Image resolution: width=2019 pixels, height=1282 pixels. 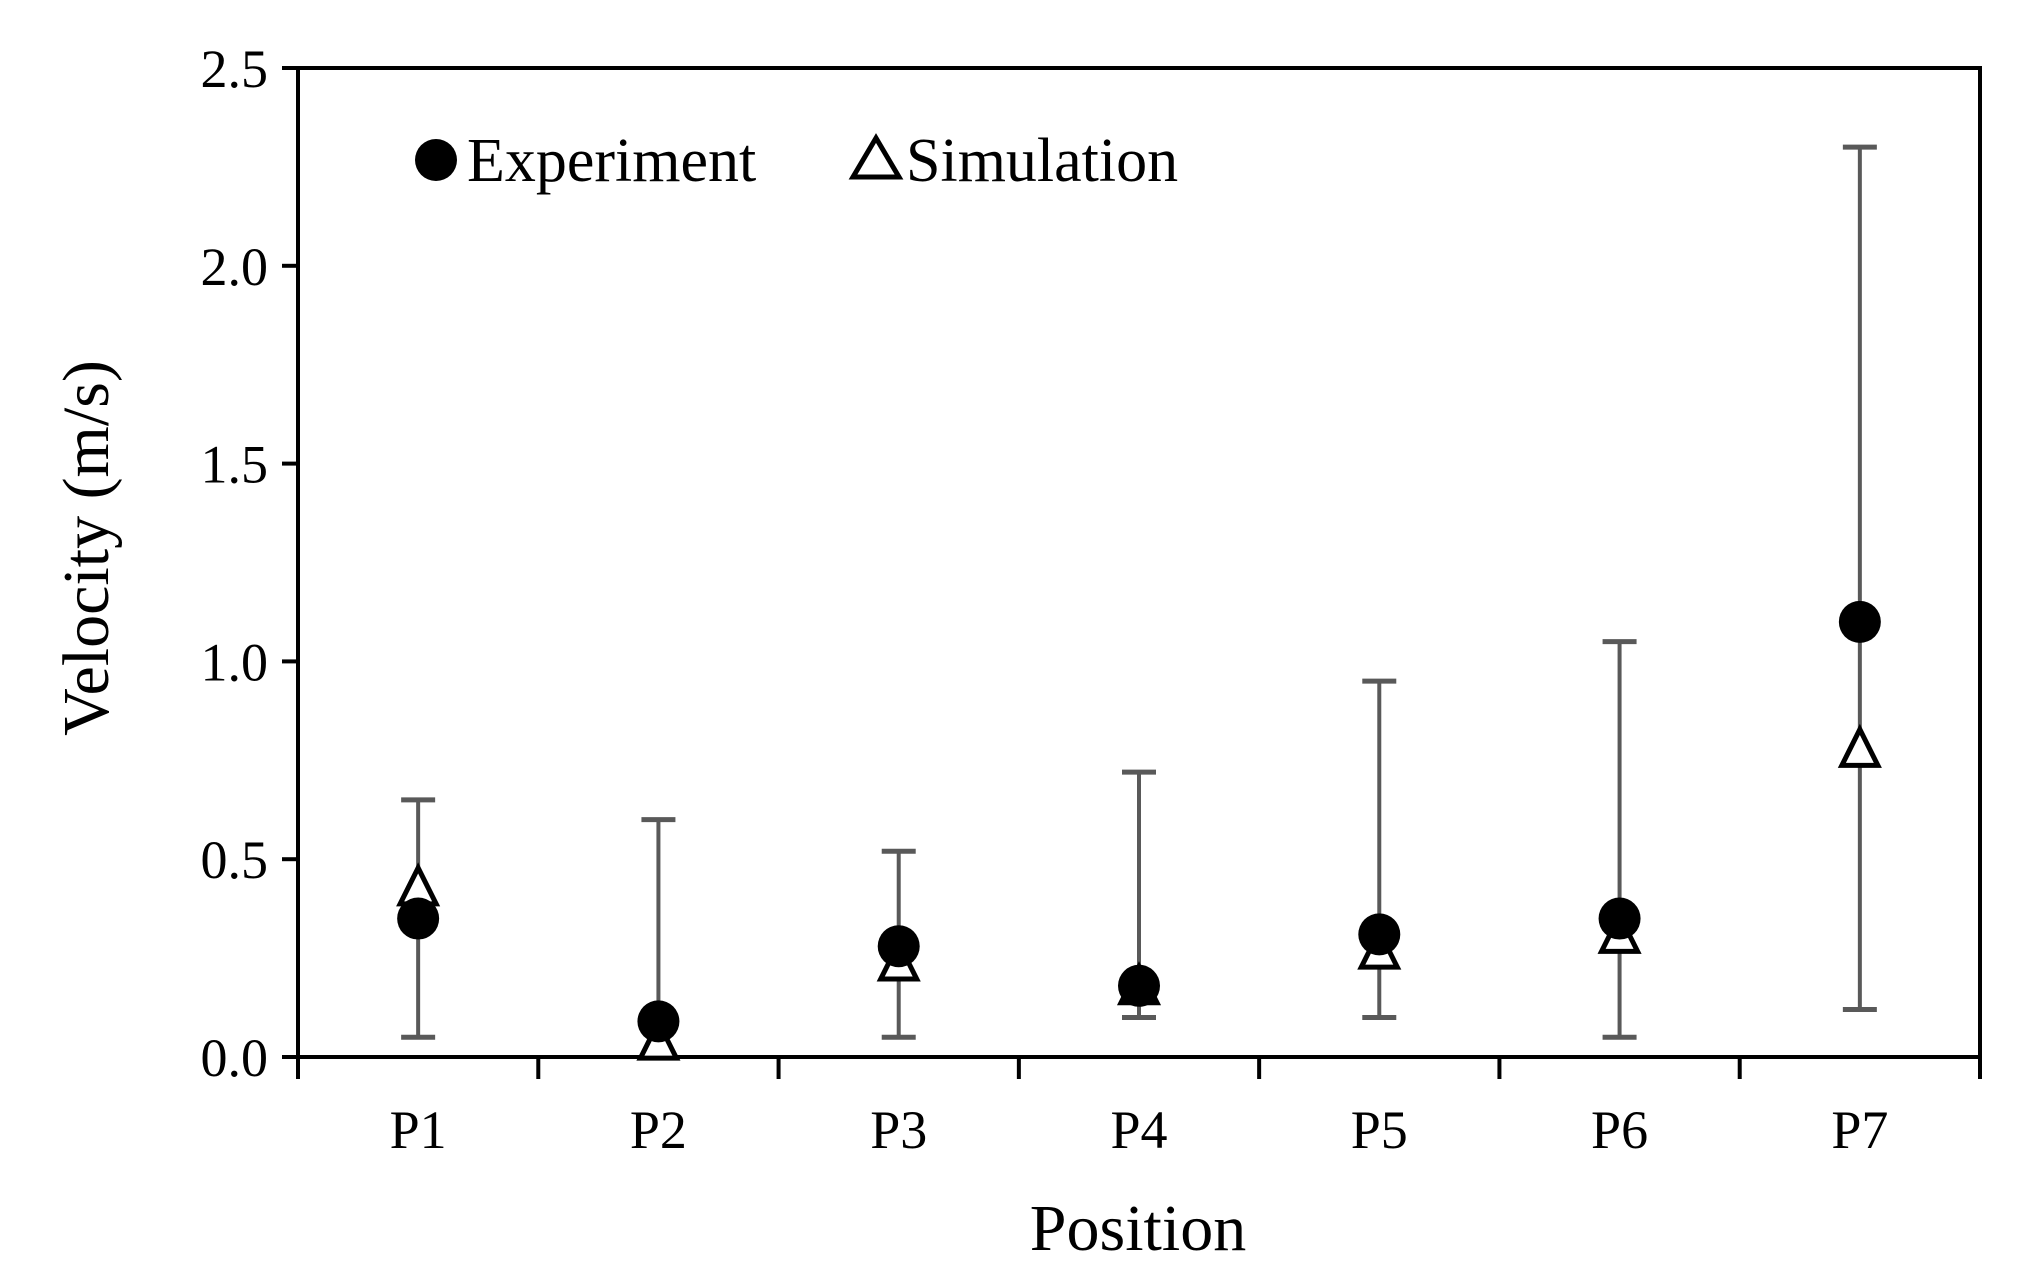 What do you see at coordinates (1379, 1130) in the screenshot?
I see `x-tick-label: P5` at bounding box center [1379, 1130].